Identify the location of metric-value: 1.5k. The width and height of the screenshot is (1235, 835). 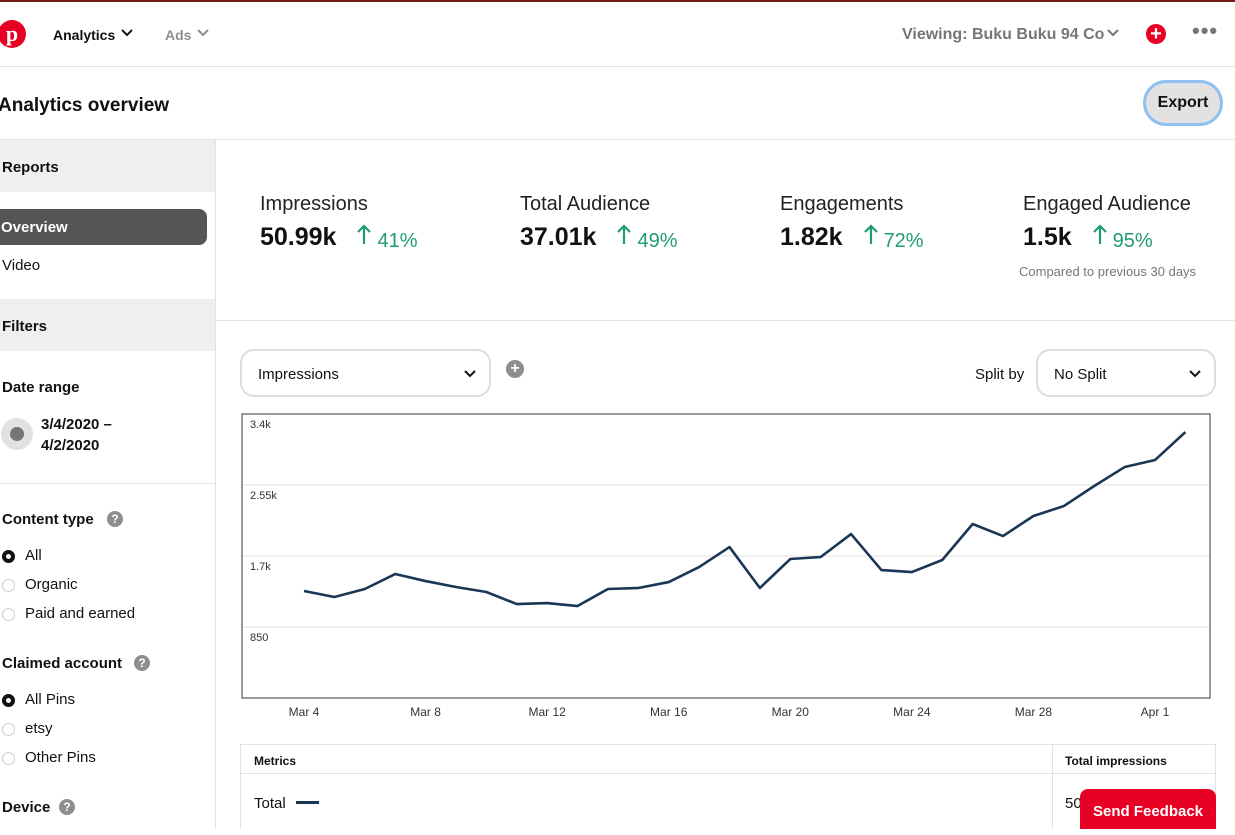
(1047, 237).